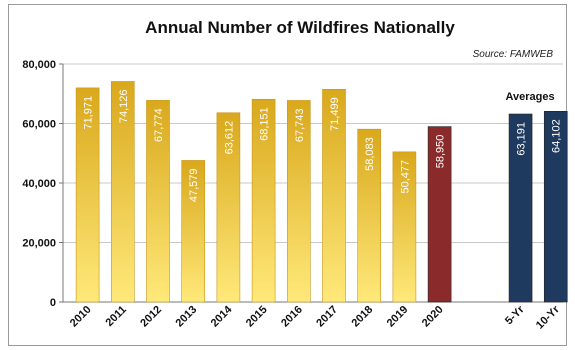 This screenshot has width=575, height=350. I want to click on data-label: 47,579, so click(194, 185).